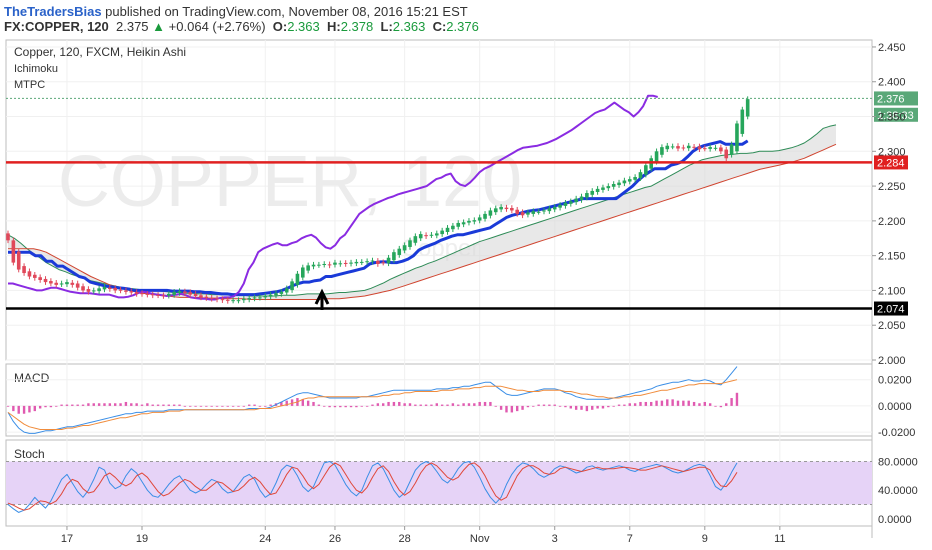 The height and width of the screenshot is (550, 932). I want to click on publisher-name: TheTradersBias, so click(53, 11).